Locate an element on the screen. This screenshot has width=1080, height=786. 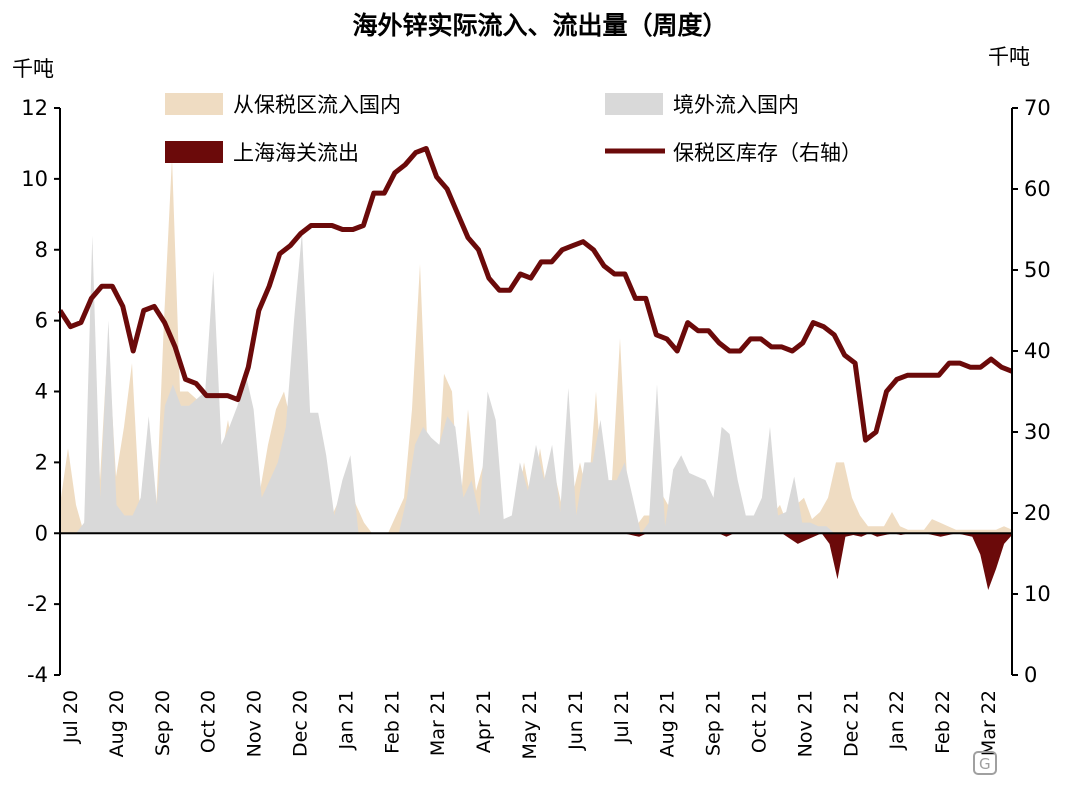
right-tick-label: 20 is located at coordinates (1037, 513).